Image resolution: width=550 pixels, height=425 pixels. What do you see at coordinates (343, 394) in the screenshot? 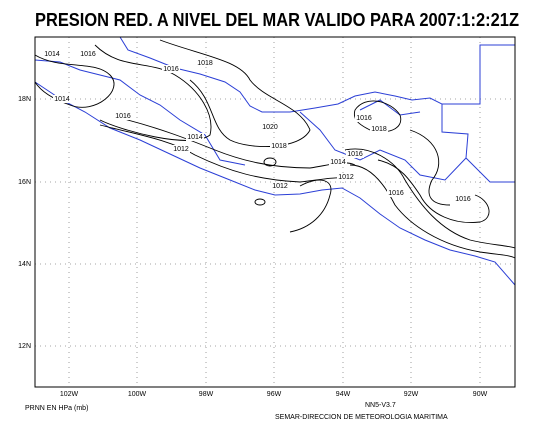
I see `longitude-label: 94W` at bounding box center [343, 394].